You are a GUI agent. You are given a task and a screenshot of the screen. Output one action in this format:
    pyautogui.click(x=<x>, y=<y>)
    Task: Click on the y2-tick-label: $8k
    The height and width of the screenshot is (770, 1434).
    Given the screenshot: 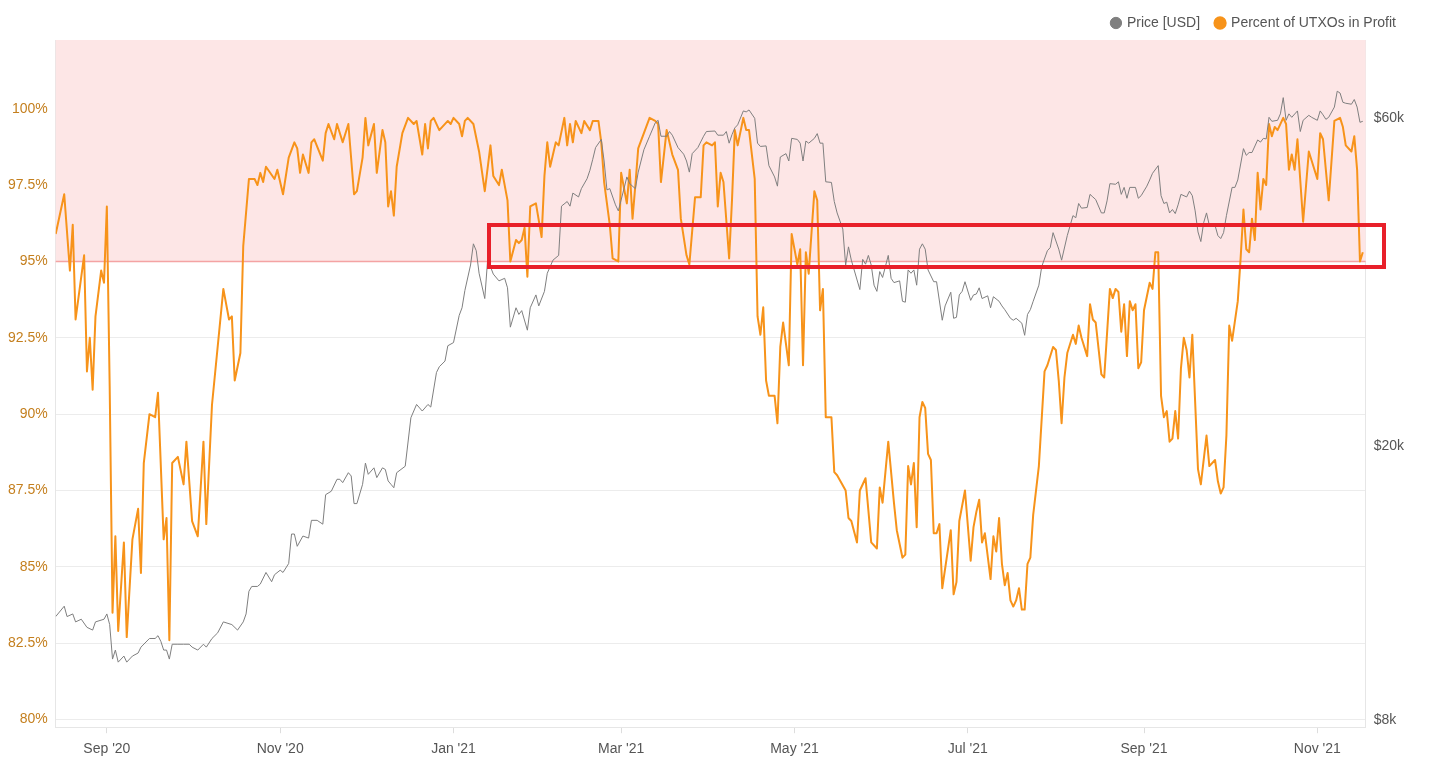 What is the action you would take?
    pyautogui.click(x=1385, y=718)
    